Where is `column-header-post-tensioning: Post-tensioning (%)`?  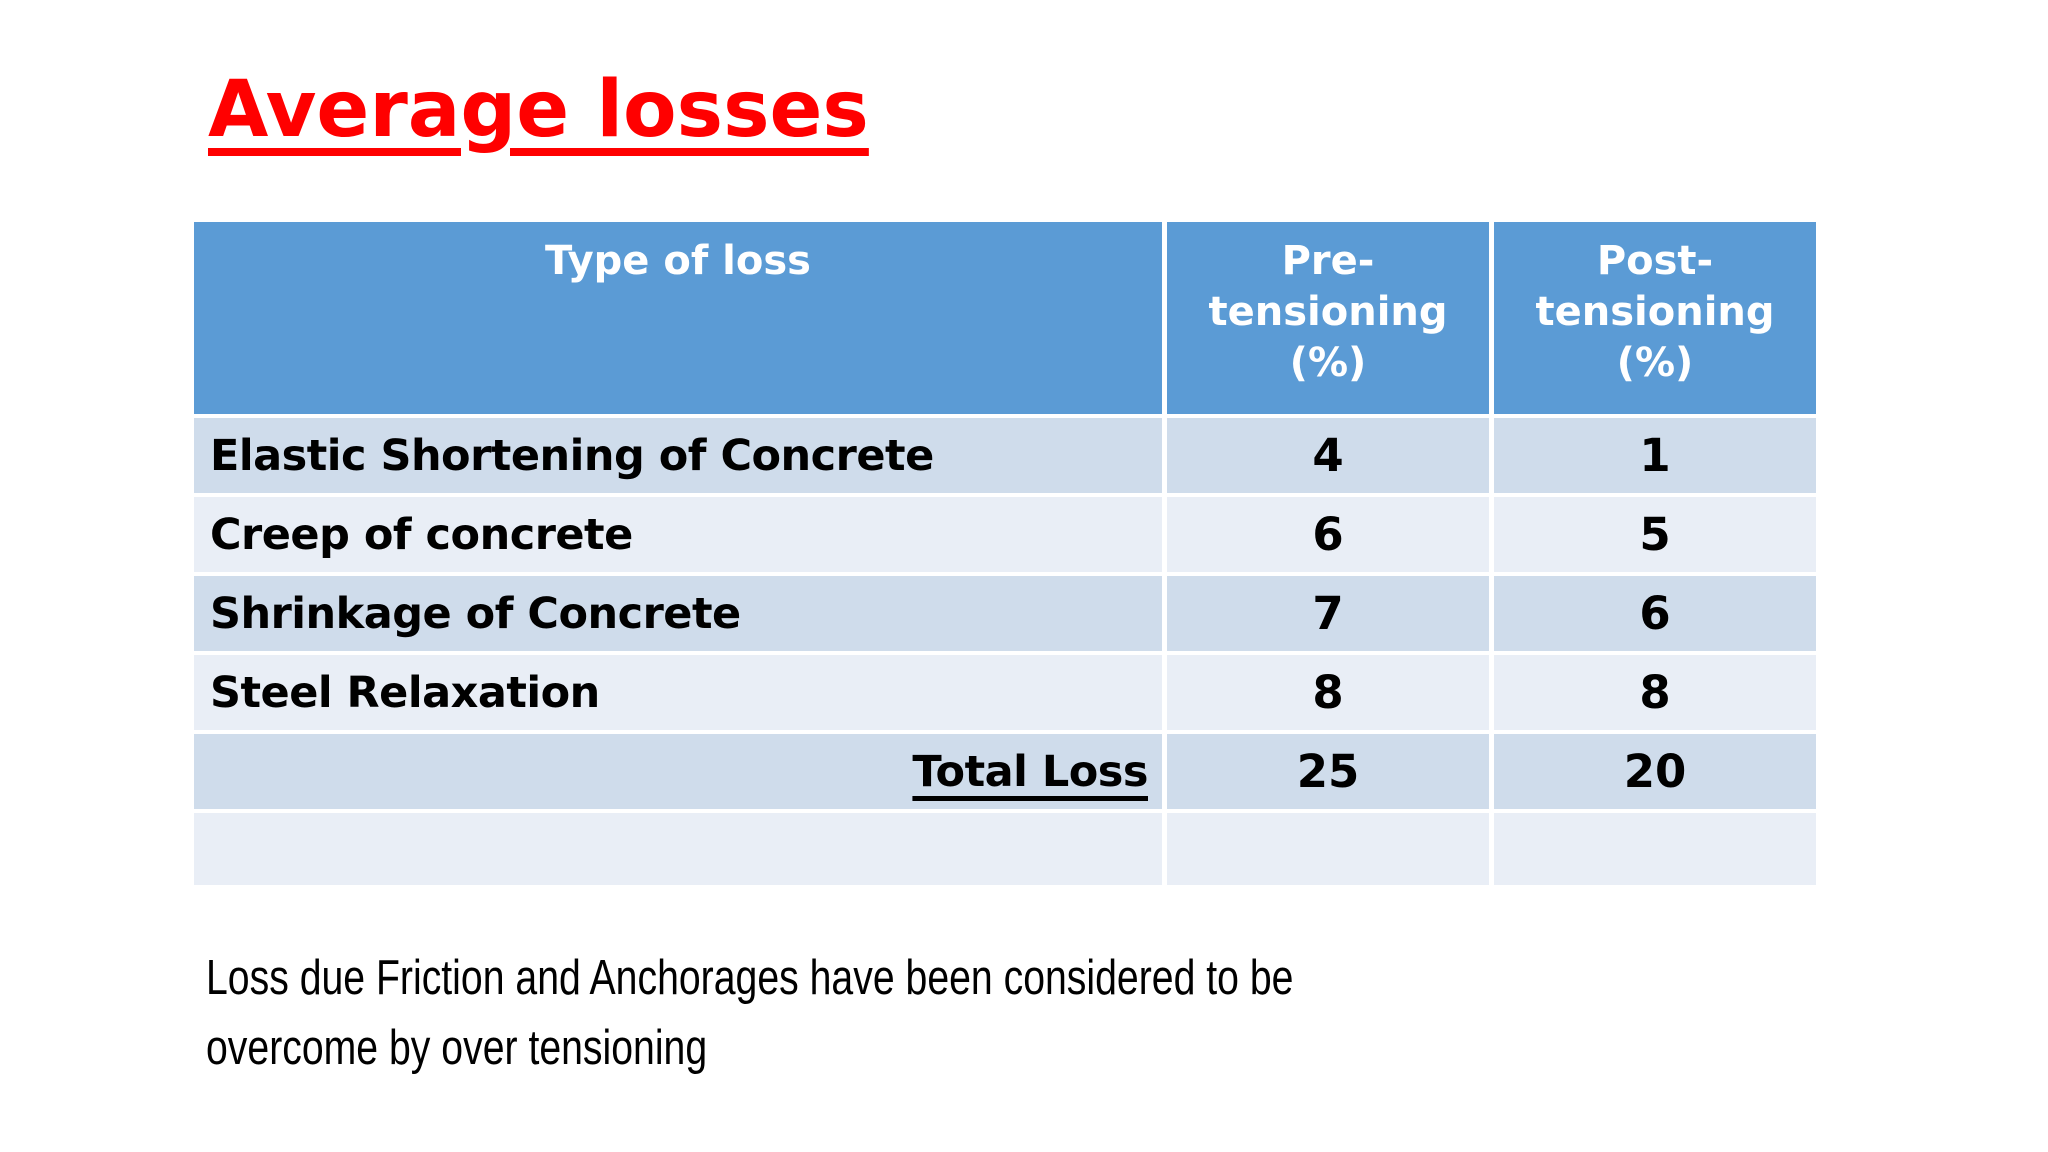
column-header-post-tensioning: Post-tensioning (%) is located at coordinates (1655, 318).